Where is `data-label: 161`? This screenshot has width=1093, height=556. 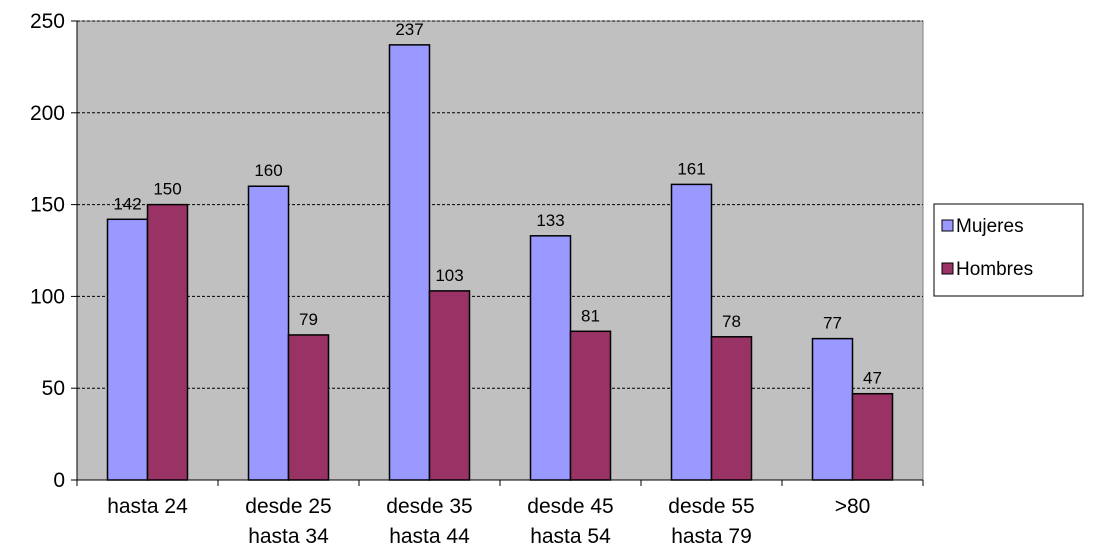
data-label: 161 is located at coordinates (691, 168).